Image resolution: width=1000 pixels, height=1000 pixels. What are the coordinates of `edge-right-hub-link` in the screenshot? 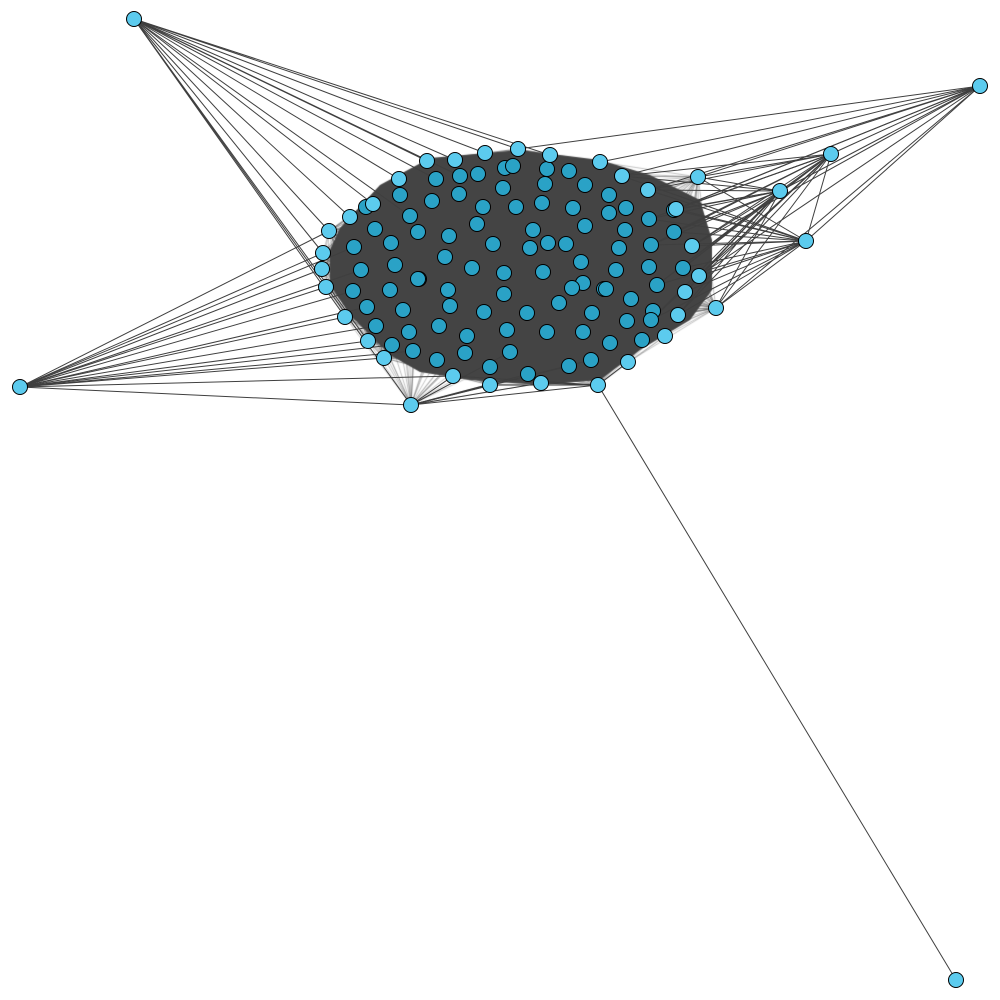 It's located at (805, 172).